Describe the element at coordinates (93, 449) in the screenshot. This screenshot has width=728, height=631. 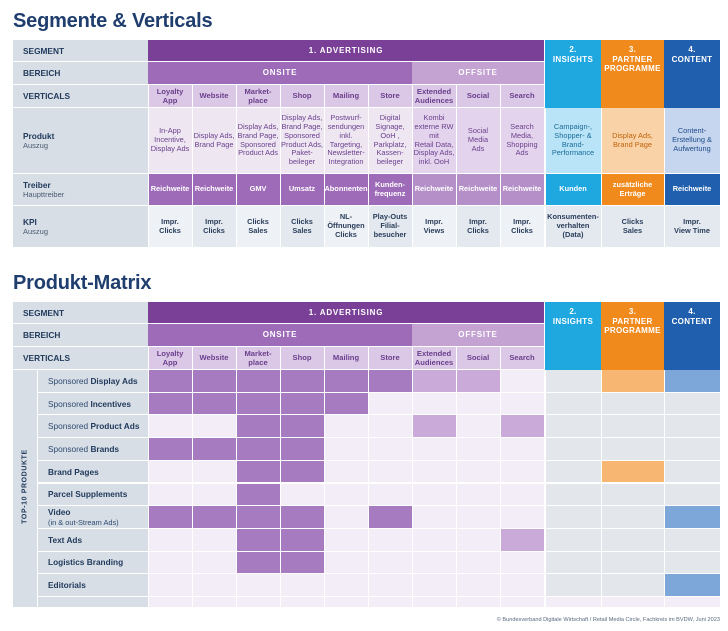
I see `product-label-3: Sponsored Brands` at that location.